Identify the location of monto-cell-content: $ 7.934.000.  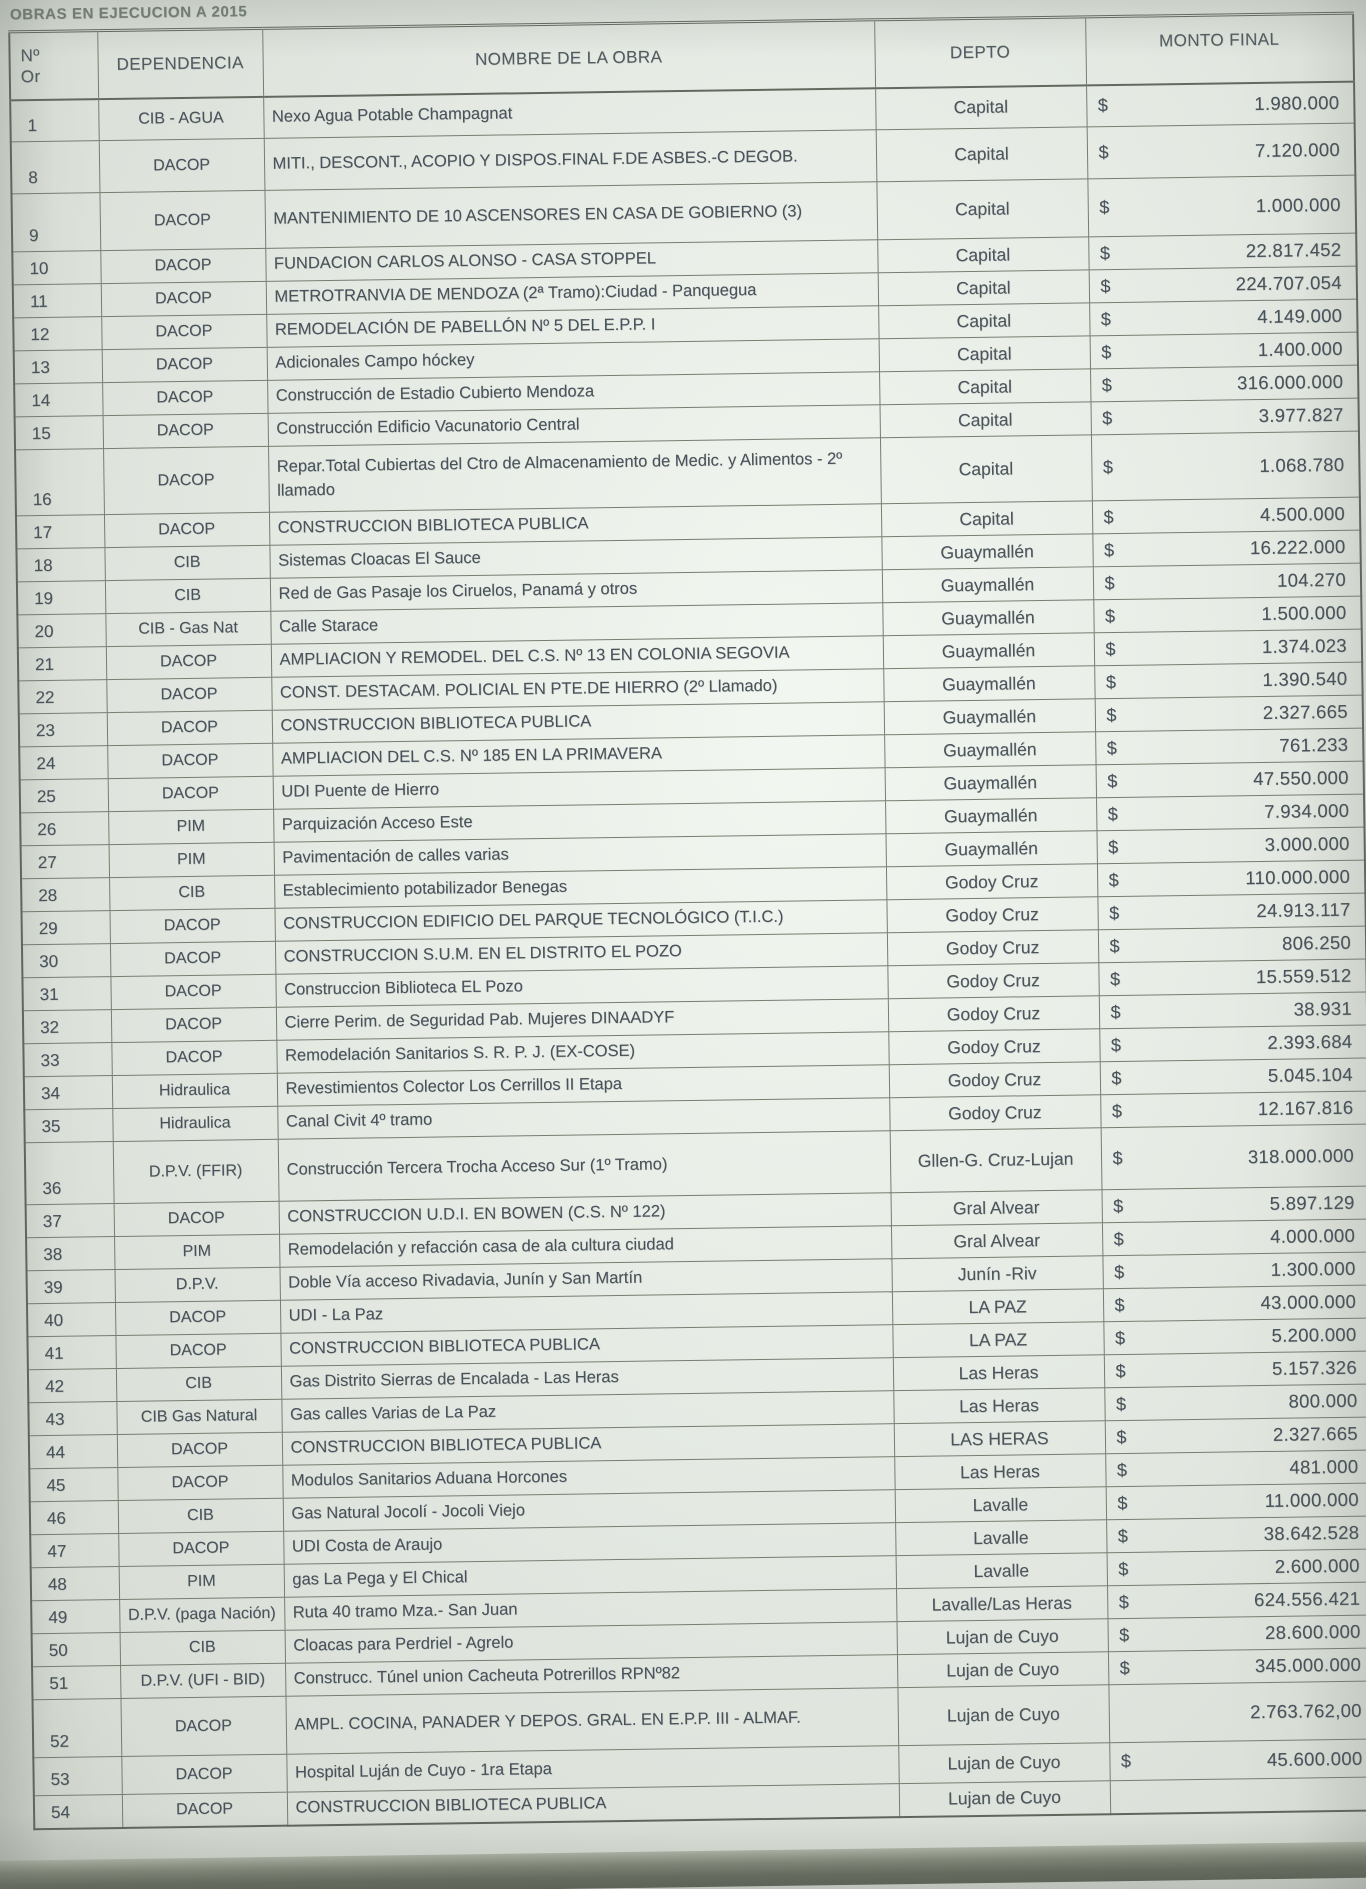
(1230, 813).